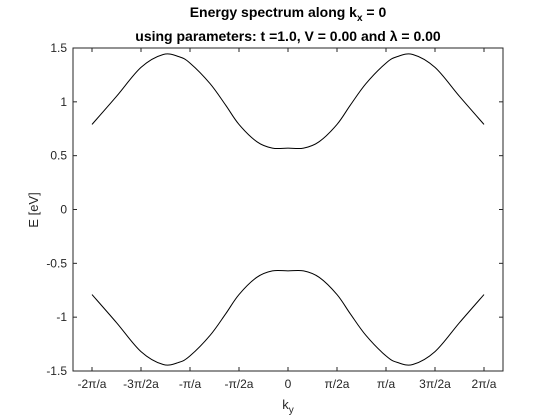 The width and height of the screenshot is (560, 420). I want to click on x-tick-label: 3π/2a, so click(435, 384).